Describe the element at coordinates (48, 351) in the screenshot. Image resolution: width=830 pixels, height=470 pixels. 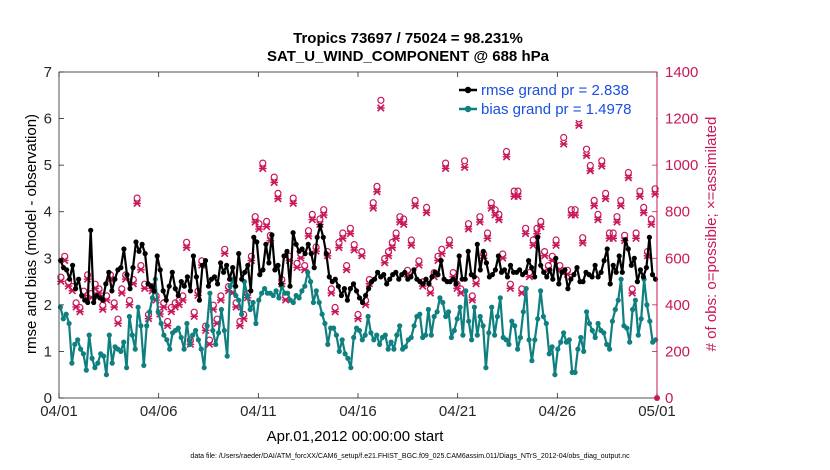
I see `y-left-tick-label: 1` at that location.